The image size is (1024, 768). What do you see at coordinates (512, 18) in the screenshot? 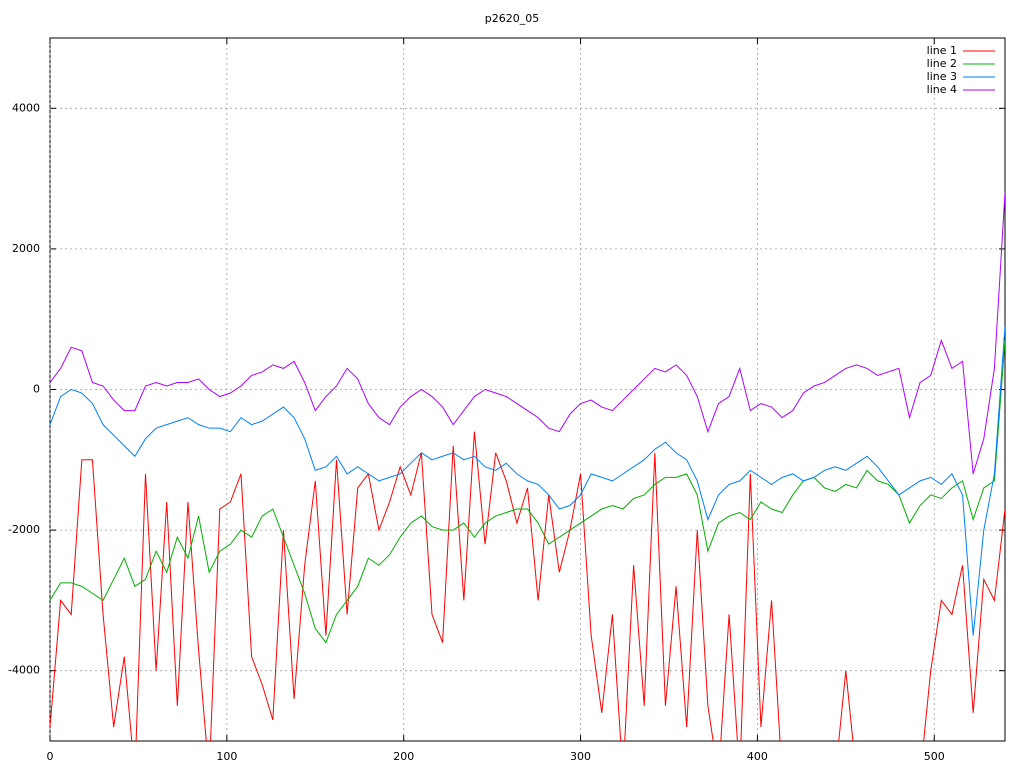
I see `chart-title: p2620_05` at bounding box center [512, 18].